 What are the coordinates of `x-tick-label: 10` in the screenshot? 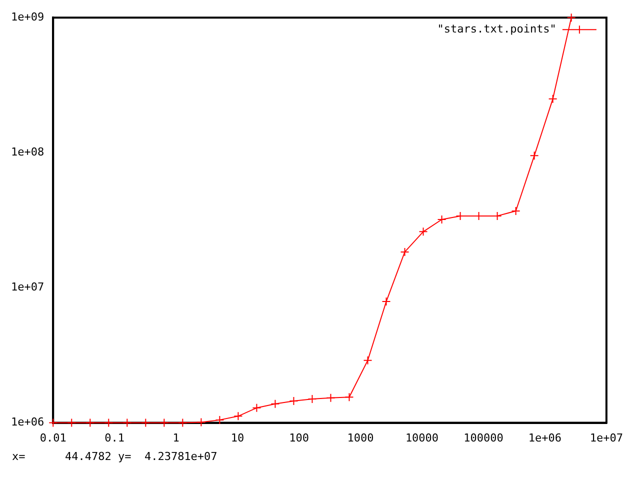 It's located at (237, 437).